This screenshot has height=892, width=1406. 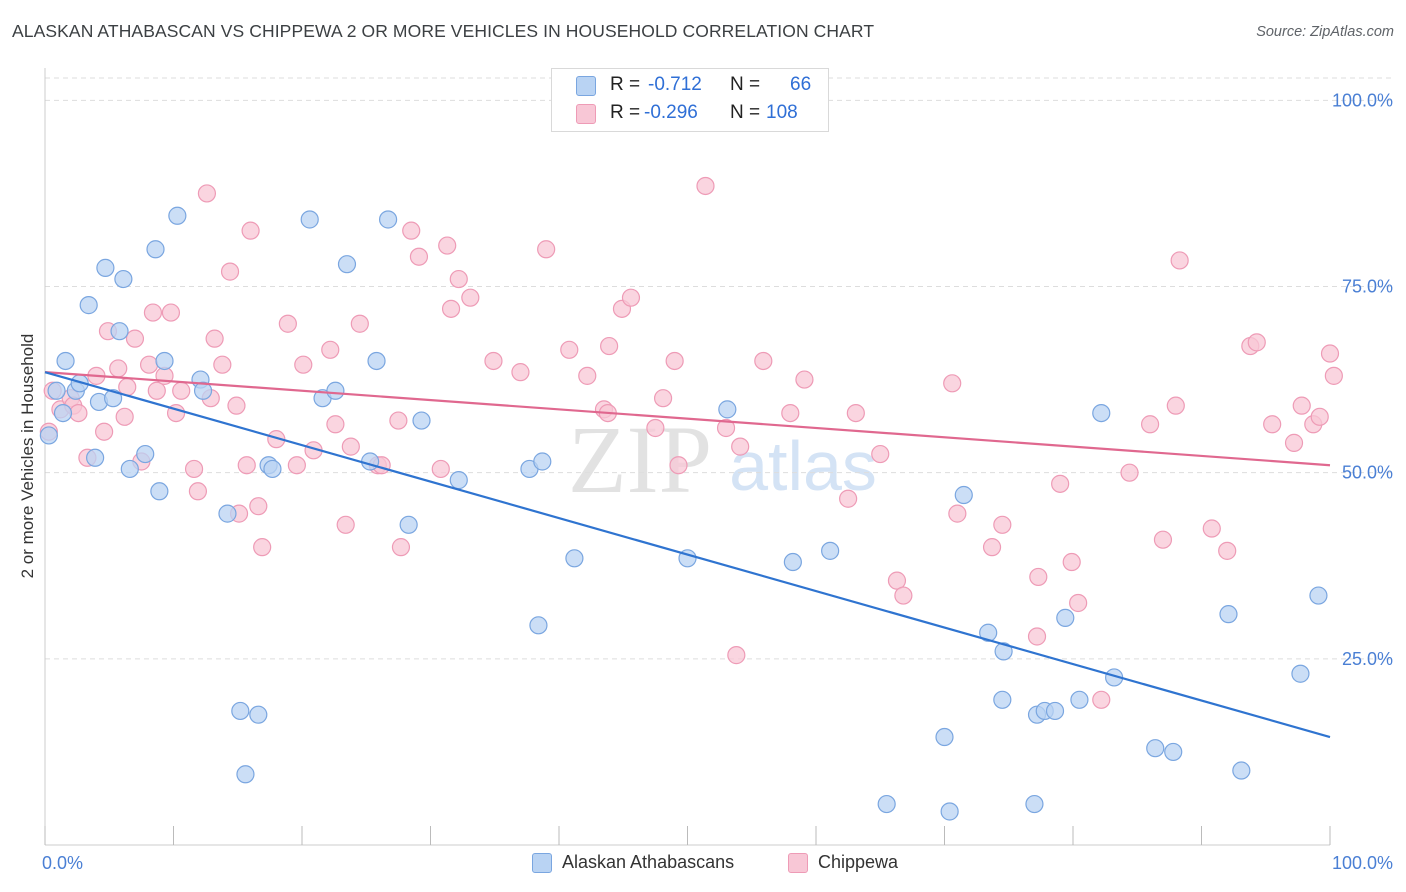 What do you see at coordinates (586, 86) in the screenshot?
I see `legend-swatch-blue` at bounding box center [586, 86].